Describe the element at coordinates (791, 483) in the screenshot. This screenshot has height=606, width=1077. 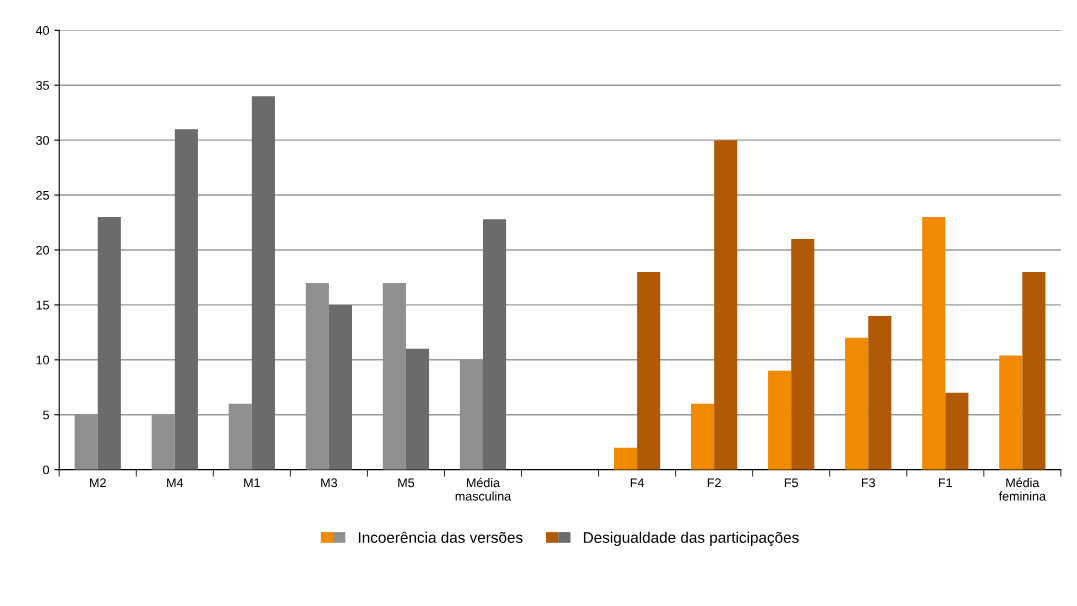
I see `x-tick-label: F5` at that location.